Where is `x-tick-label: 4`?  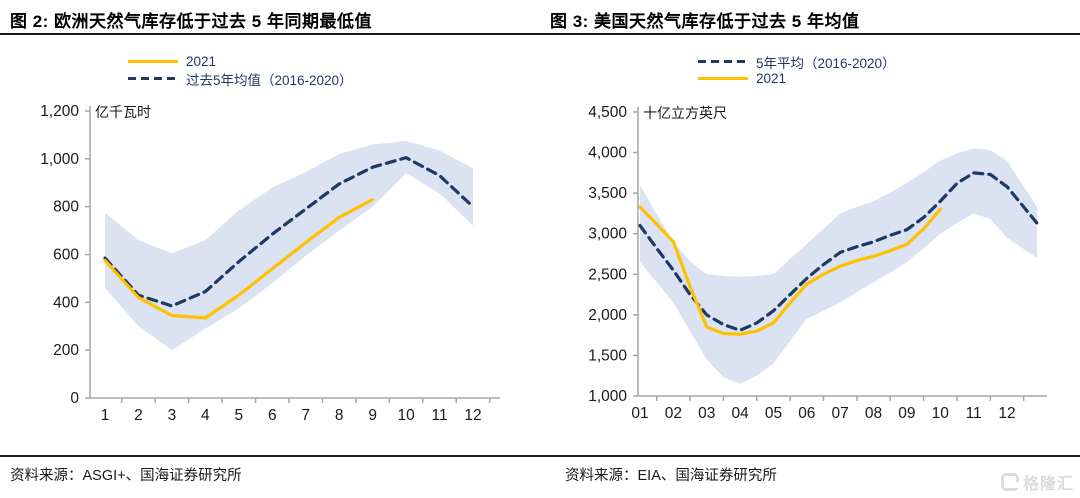 x-tick-label: 4 is located at coordinates (205, 415).